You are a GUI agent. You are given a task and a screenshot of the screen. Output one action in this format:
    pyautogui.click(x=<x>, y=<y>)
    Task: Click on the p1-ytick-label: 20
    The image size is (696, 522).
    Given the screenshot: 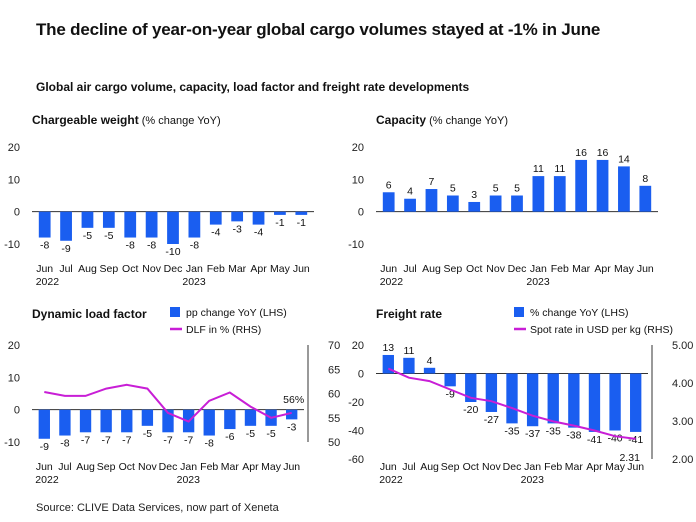 What is the action you would take?
    pyautogui.click(x=14, y=148)
    